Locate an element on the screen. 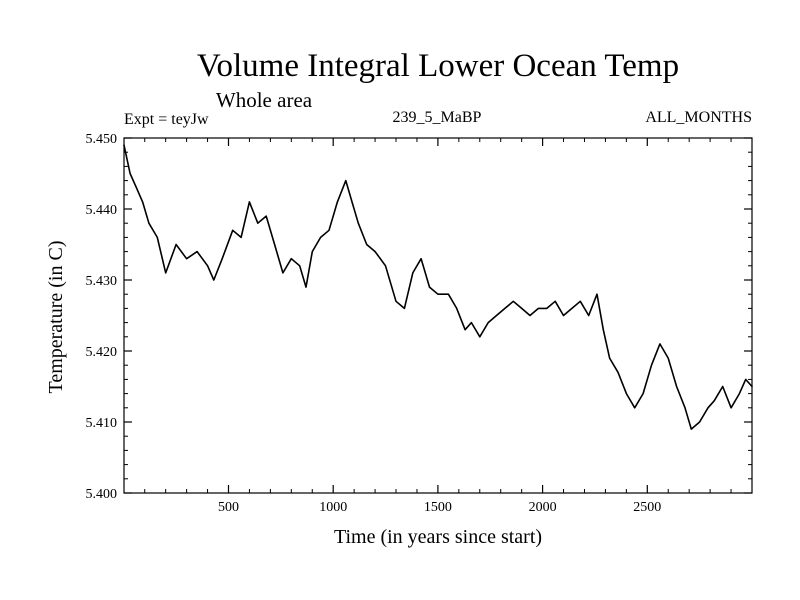 Image resolution: width=800 pixels, height=600 pixels. x-tick-label: 1500 is located at coordinates (438, 507).